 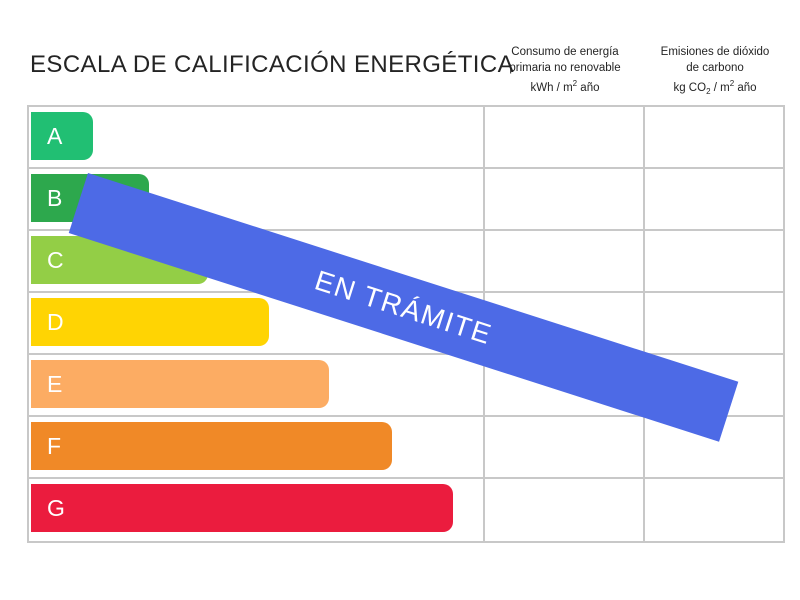 What do you see at coordinates (714, 510) in the screenshot?
I see `emisiones-cell-g` at bounding box center [714, 510].